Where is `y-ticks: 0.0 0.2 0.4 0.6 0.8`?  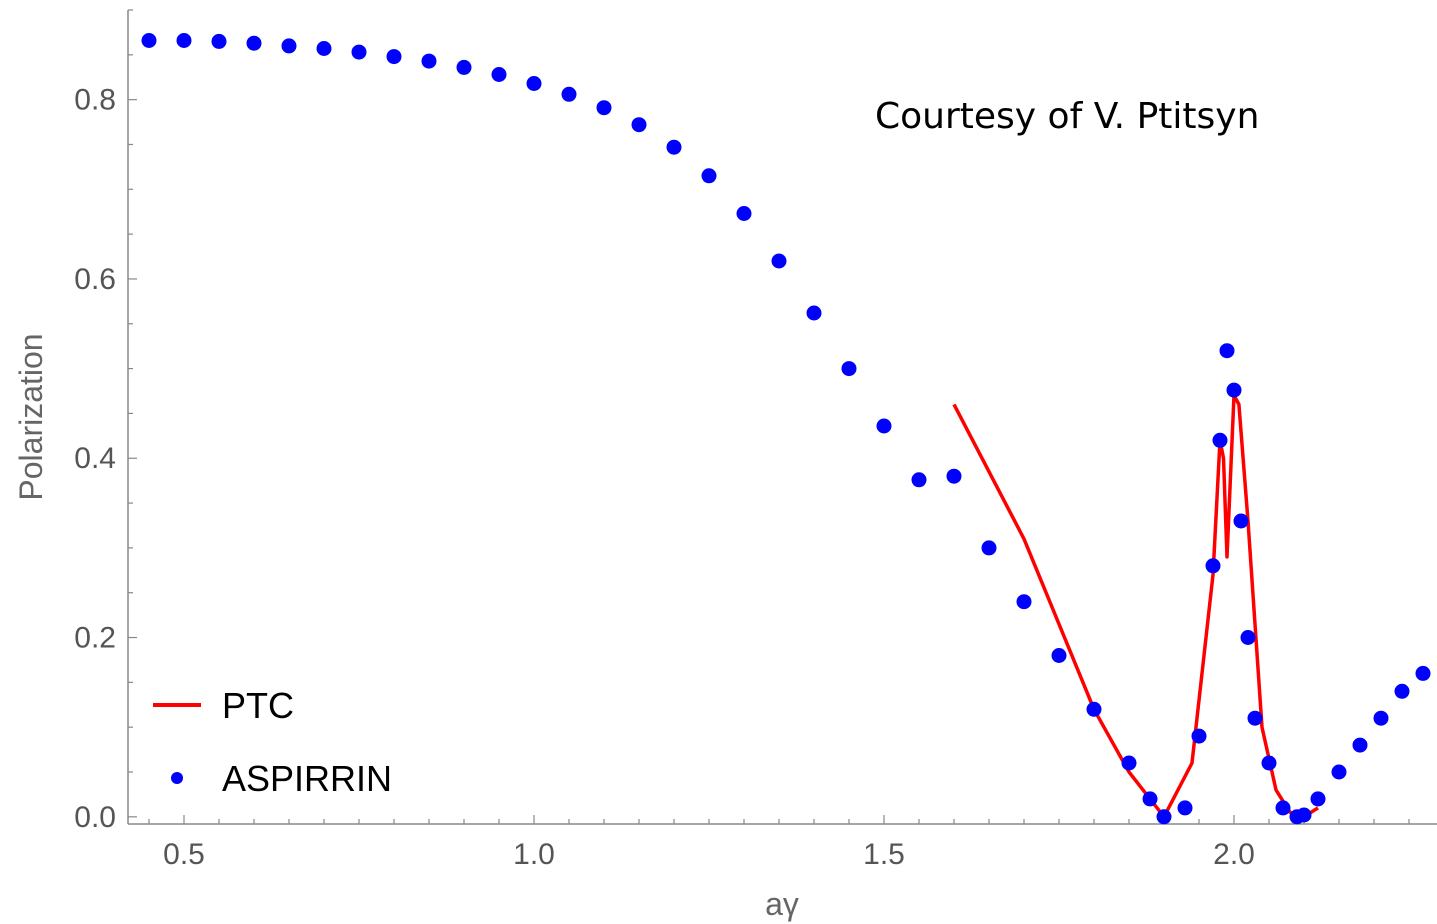
y-ticks: 0.0 0.2 0.4 0.6 0.8 is located at coordinates (105, 421).